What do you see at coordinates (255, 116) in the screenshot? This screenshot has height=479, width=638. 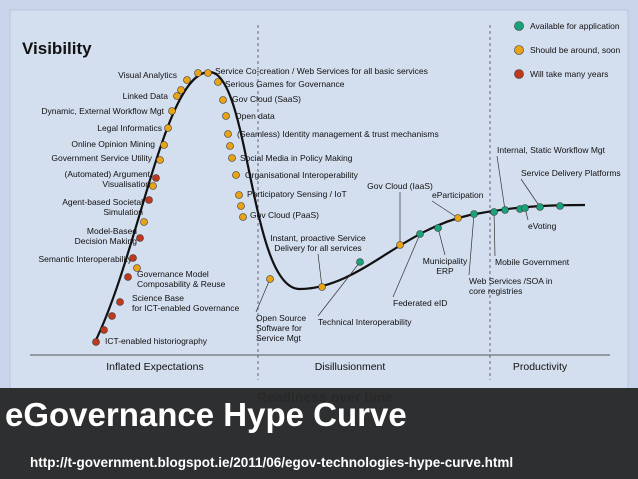 I see `item-label: Open data` at bounding box center [255, 116].